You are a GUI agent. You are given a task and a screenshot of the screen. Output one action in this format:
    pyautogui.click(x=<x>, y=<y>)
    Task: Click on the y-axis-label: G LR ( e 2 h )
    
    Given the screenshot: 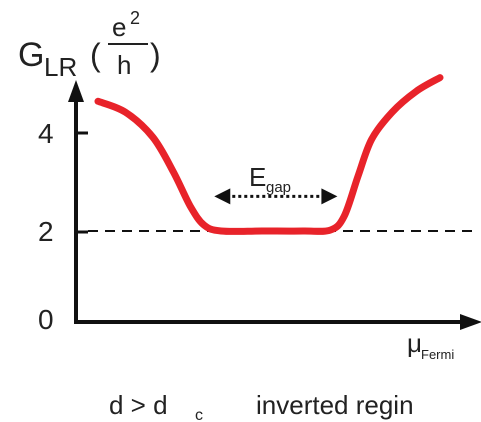 What is the action you would take?
    pyautogui.click(x=89, y=45)
    